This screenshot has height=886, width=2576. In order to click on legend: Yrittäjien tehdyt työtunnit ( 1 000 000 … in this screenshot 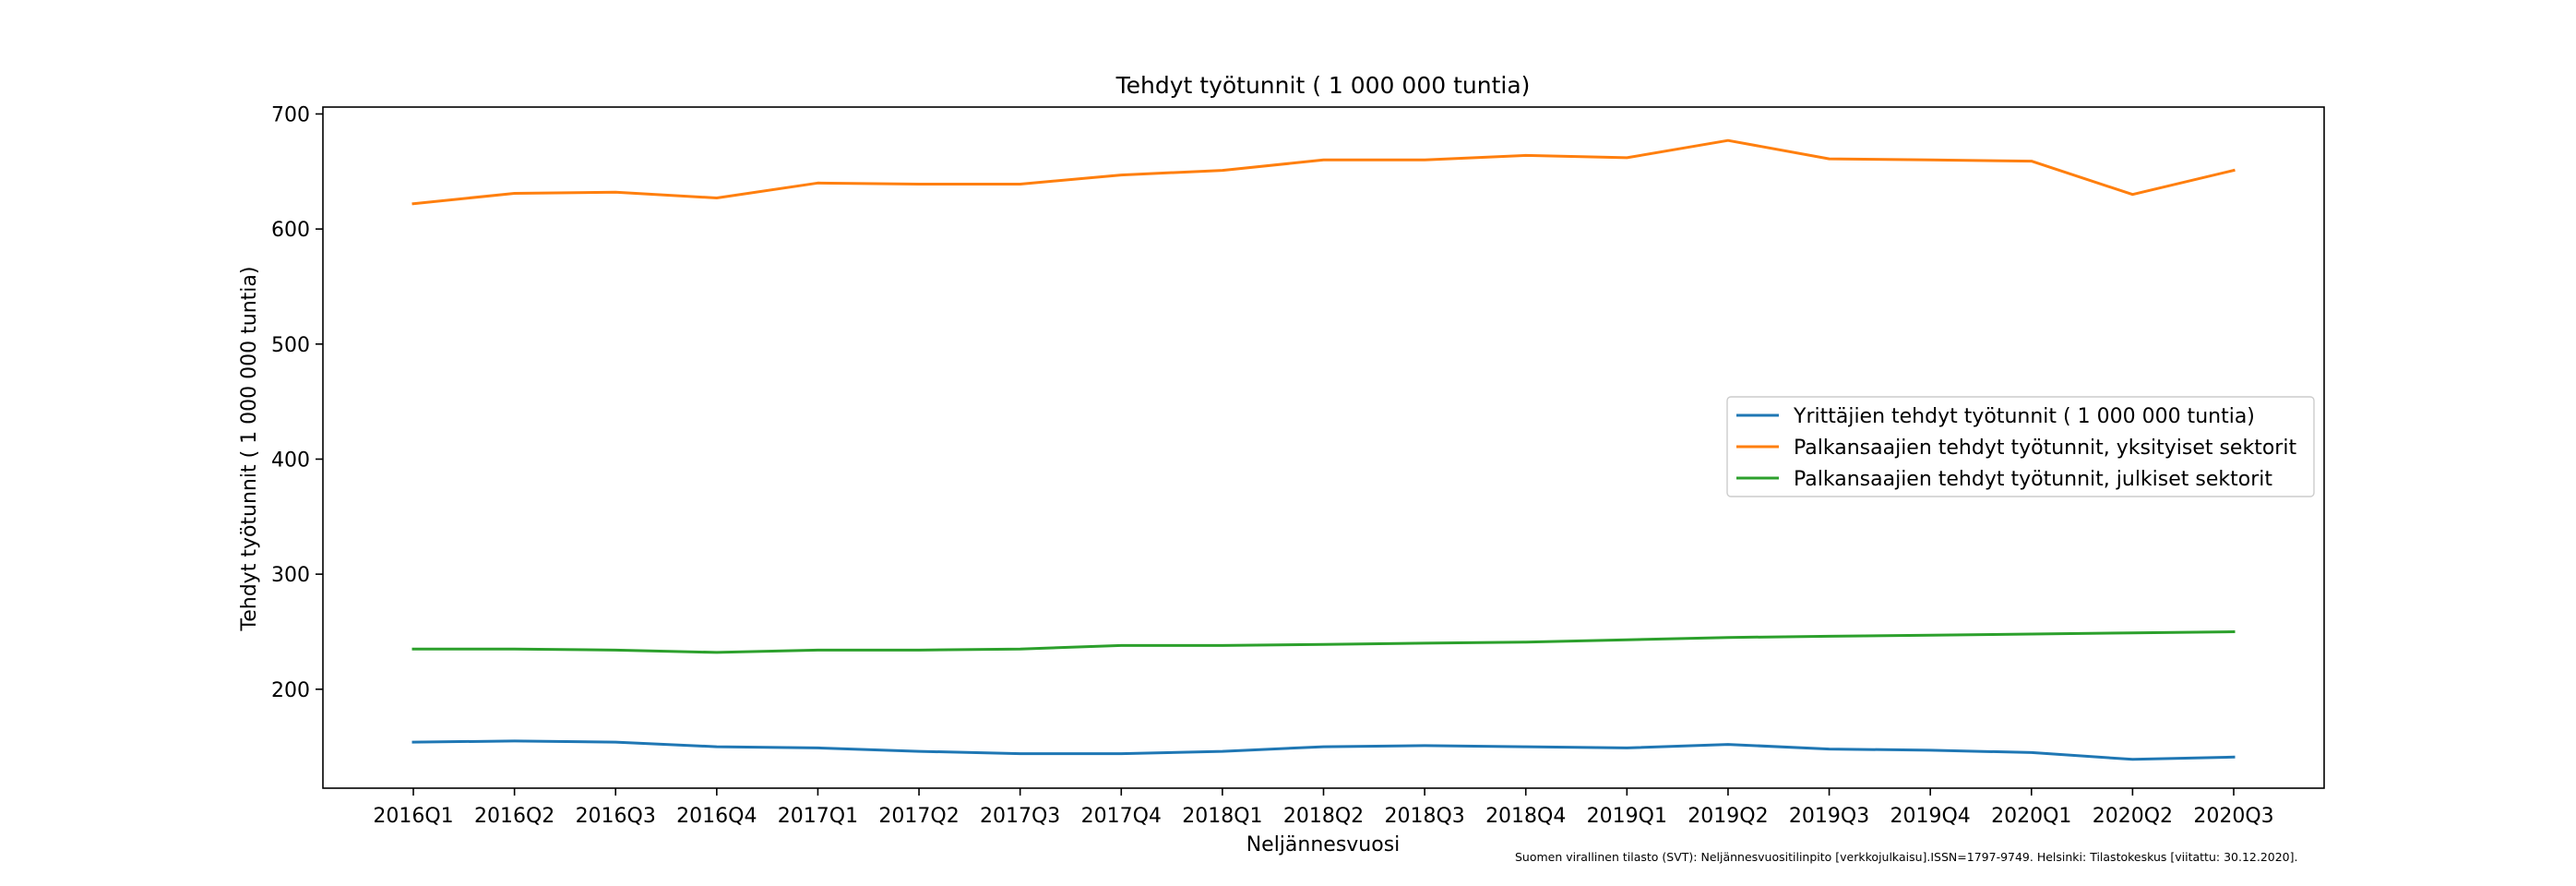, I will do `click(2021, 447)`.